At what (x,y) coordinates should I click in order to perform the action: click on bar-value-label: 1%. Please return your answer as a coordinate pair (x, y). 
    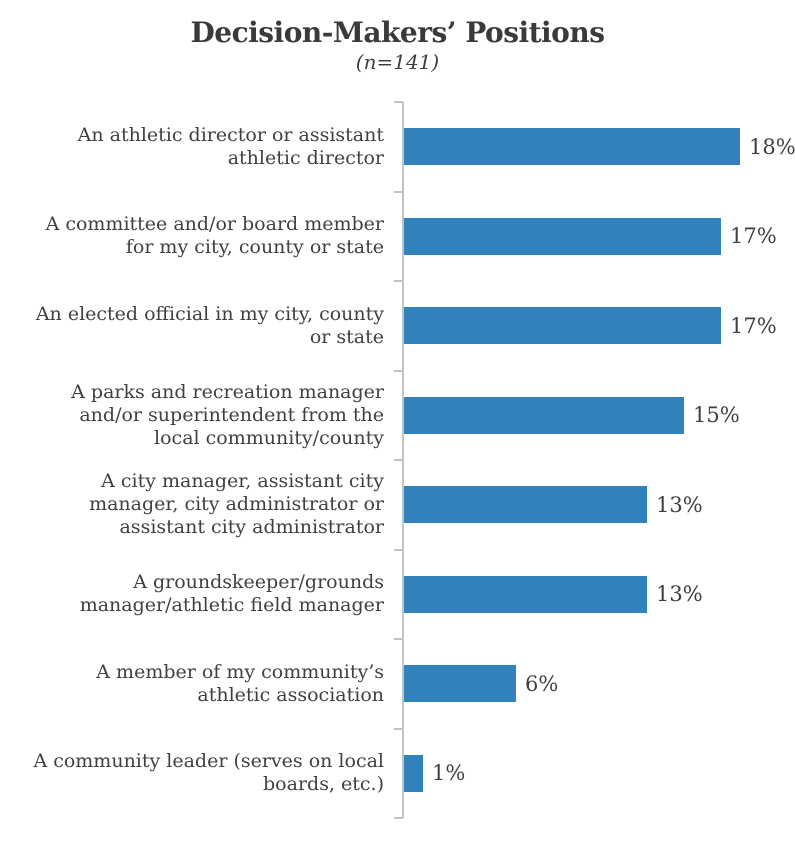
    Looking at the image, I should click on (449, 773).